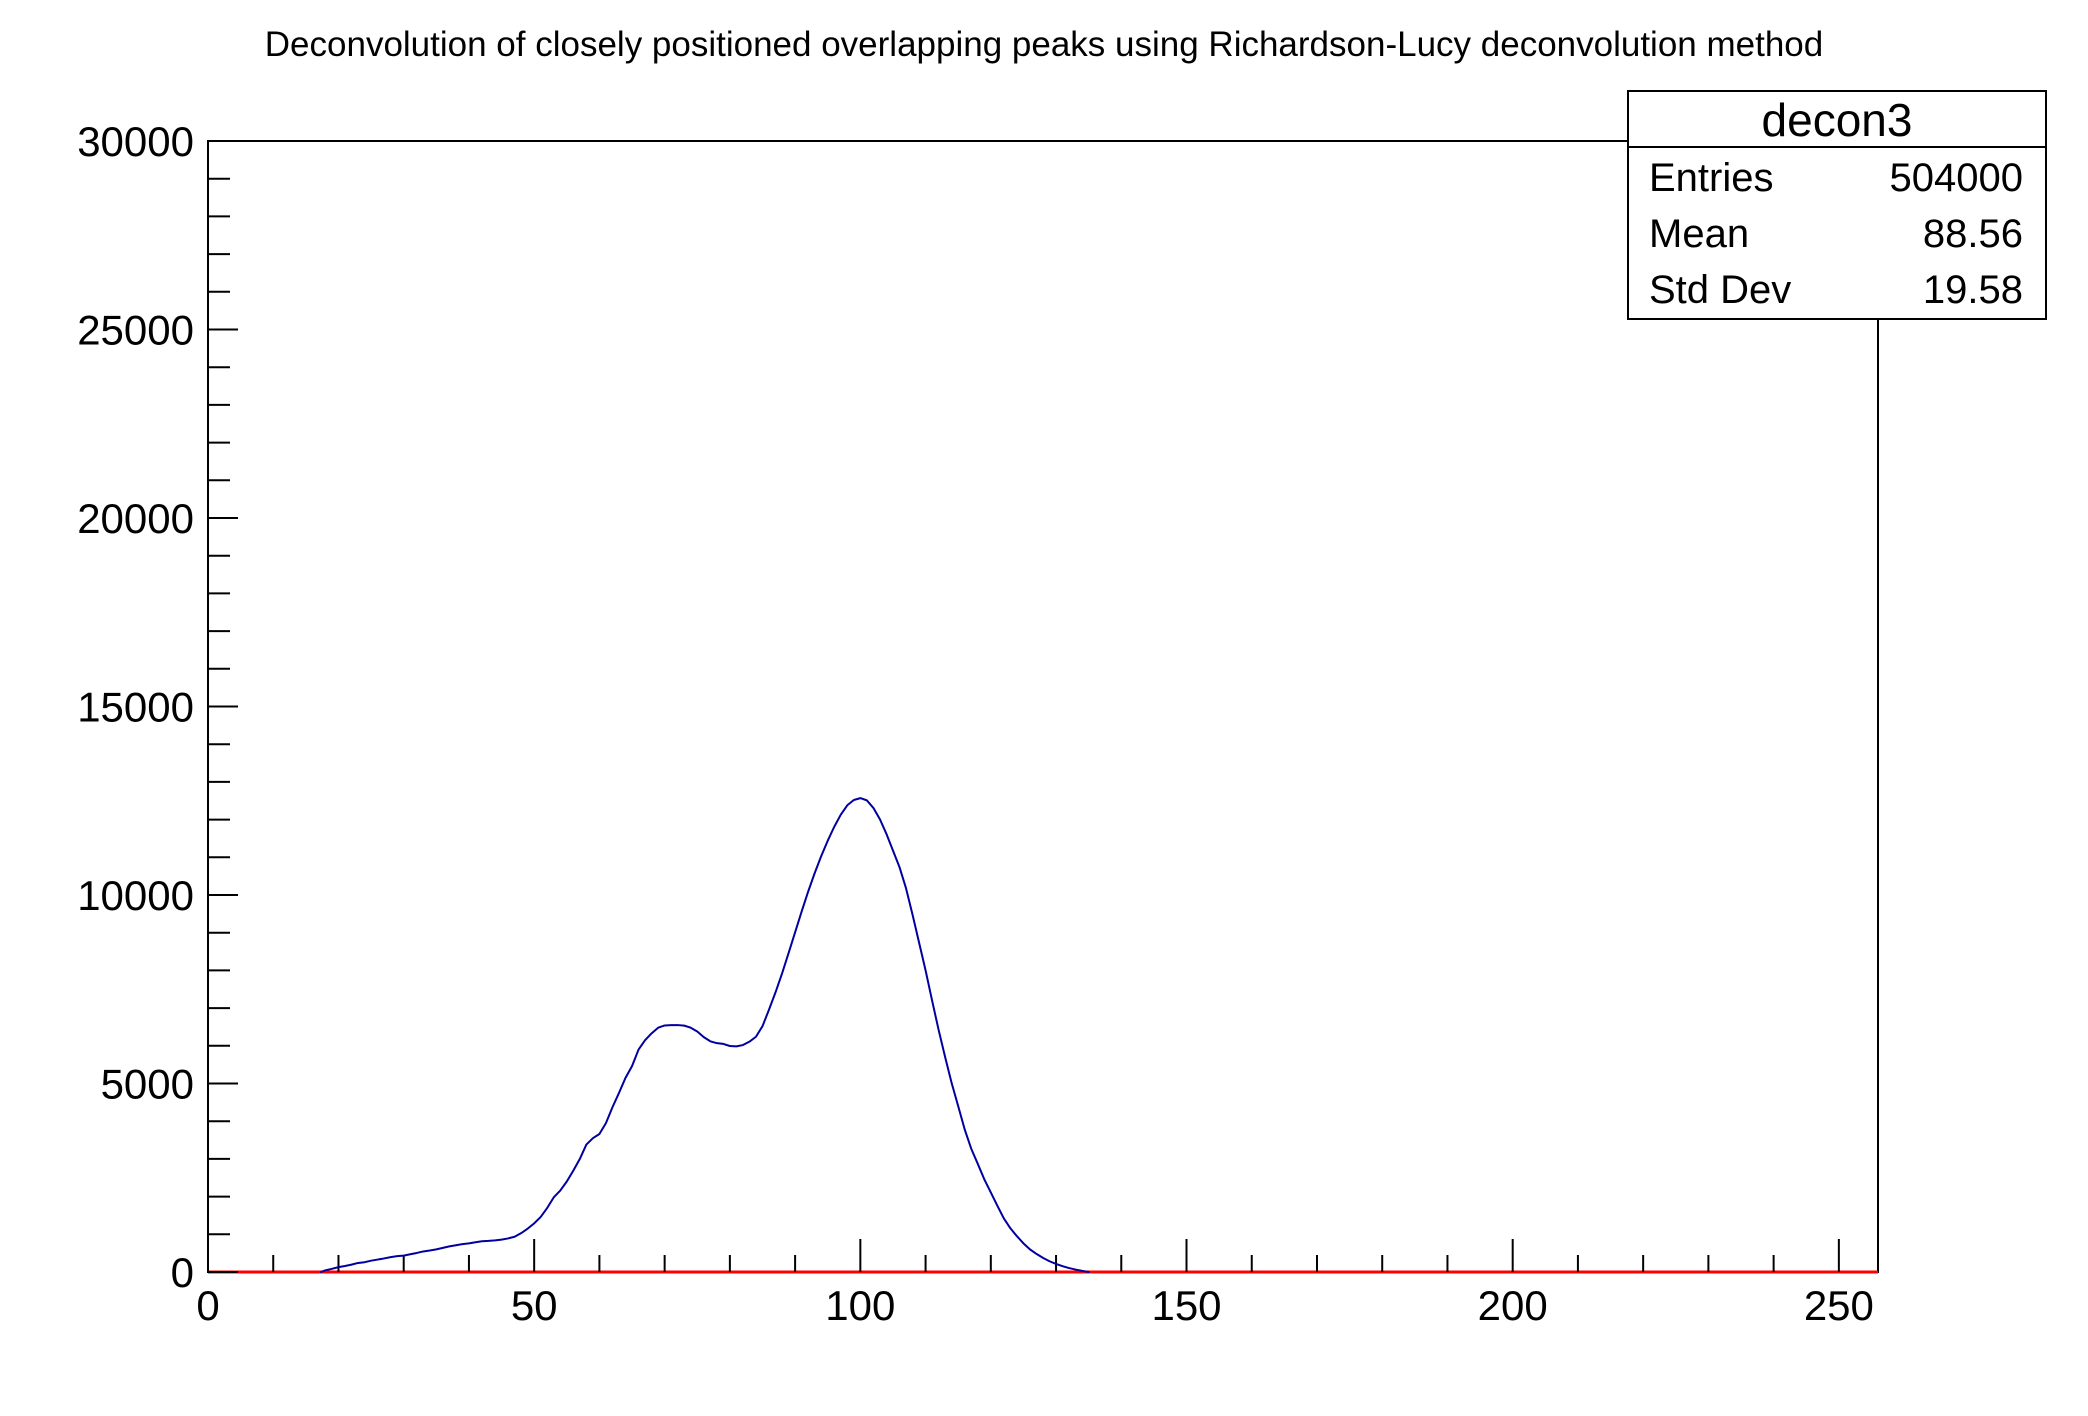 This screenshot has height=1416, width=2088. Describe the element at coordinates (1513, 1305) in the screenshot. I see `x-axis-tick-label: 200` at that location.